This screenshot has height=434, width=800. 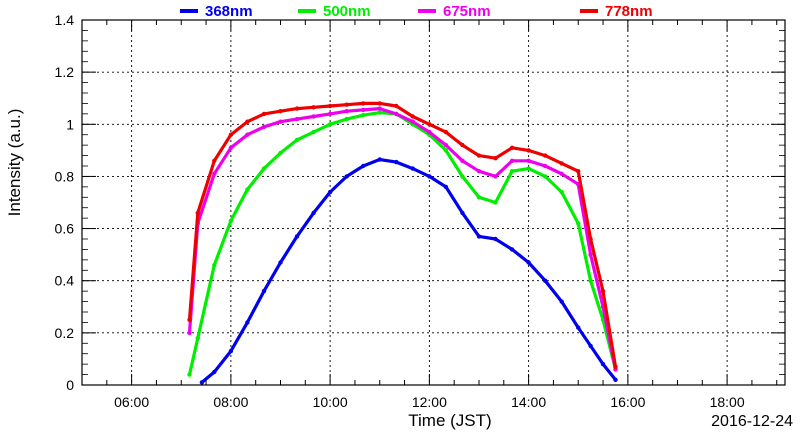 I want to click on x-tick-label: 06:00, so click(x=131, y=402).